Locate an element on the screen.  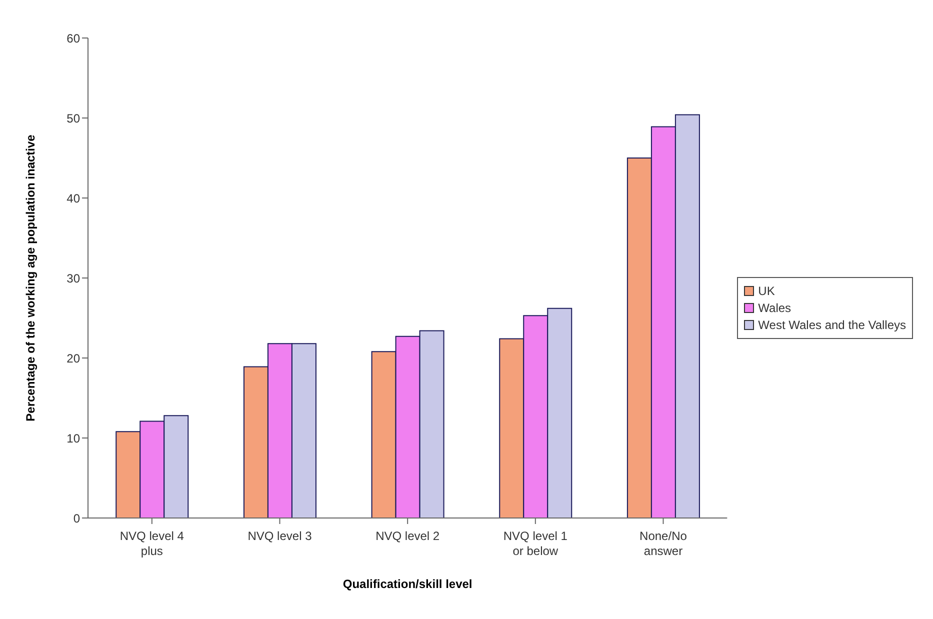
legend-label: West Wales and the Valleys is located at coordinates (831, 325).